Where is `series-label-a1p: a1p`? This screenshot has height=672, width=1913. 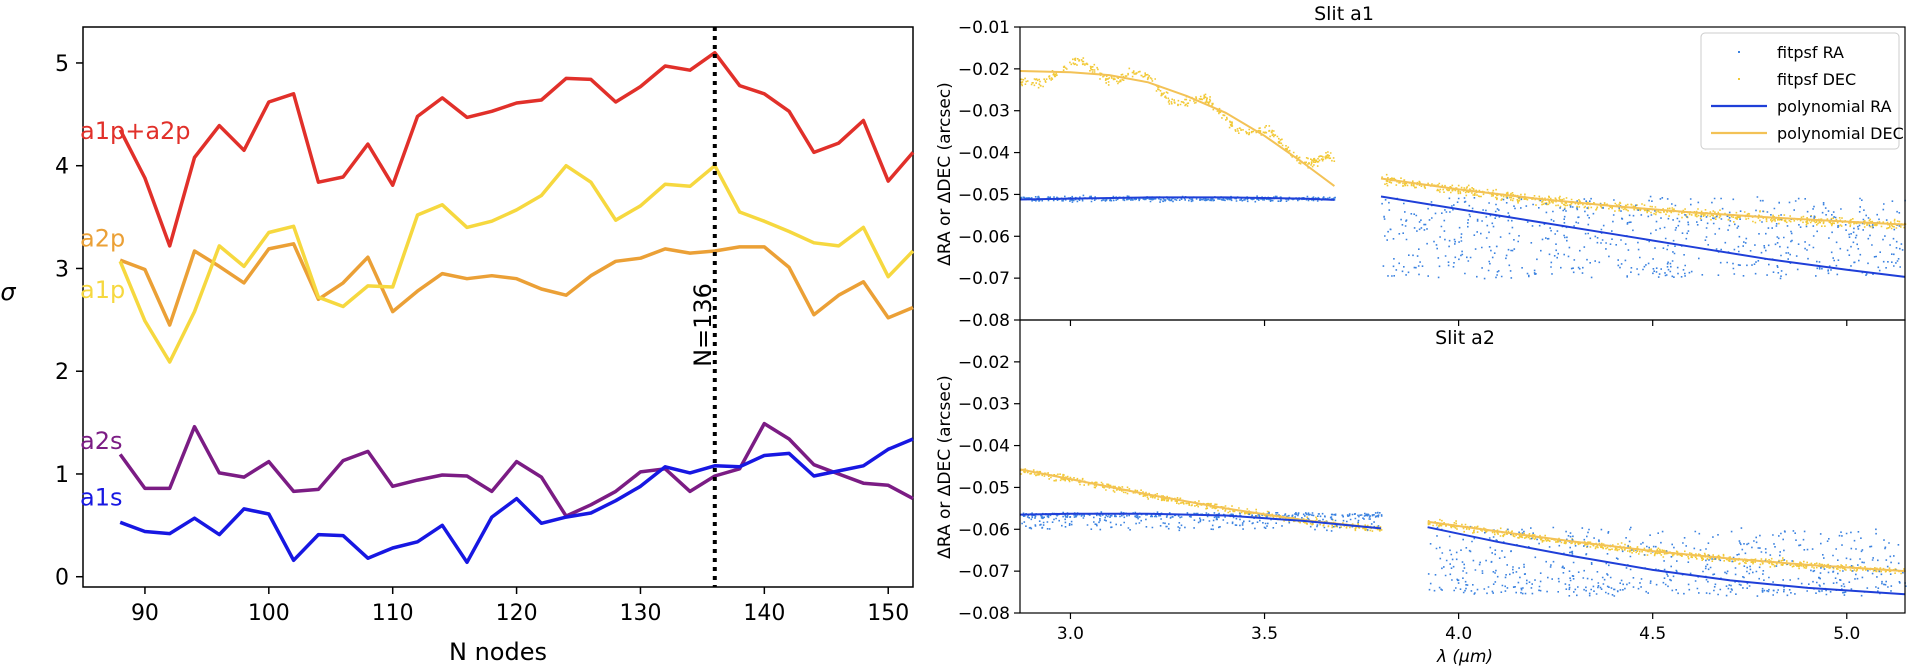
series-label-a1p: a1p is located at coordinates (102, 290).